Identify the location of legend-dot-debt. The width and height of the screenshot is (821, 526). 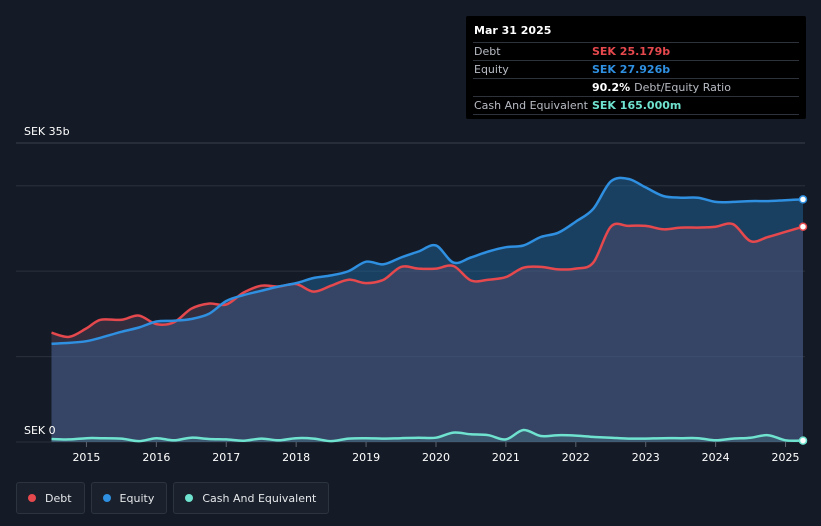
(32, 498).